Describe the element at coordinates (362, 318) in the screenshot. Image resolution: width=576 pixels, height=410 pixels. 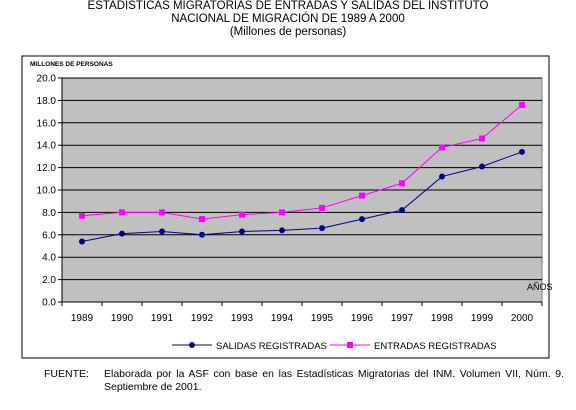
I see `x-tick-label: 1996` at that location.